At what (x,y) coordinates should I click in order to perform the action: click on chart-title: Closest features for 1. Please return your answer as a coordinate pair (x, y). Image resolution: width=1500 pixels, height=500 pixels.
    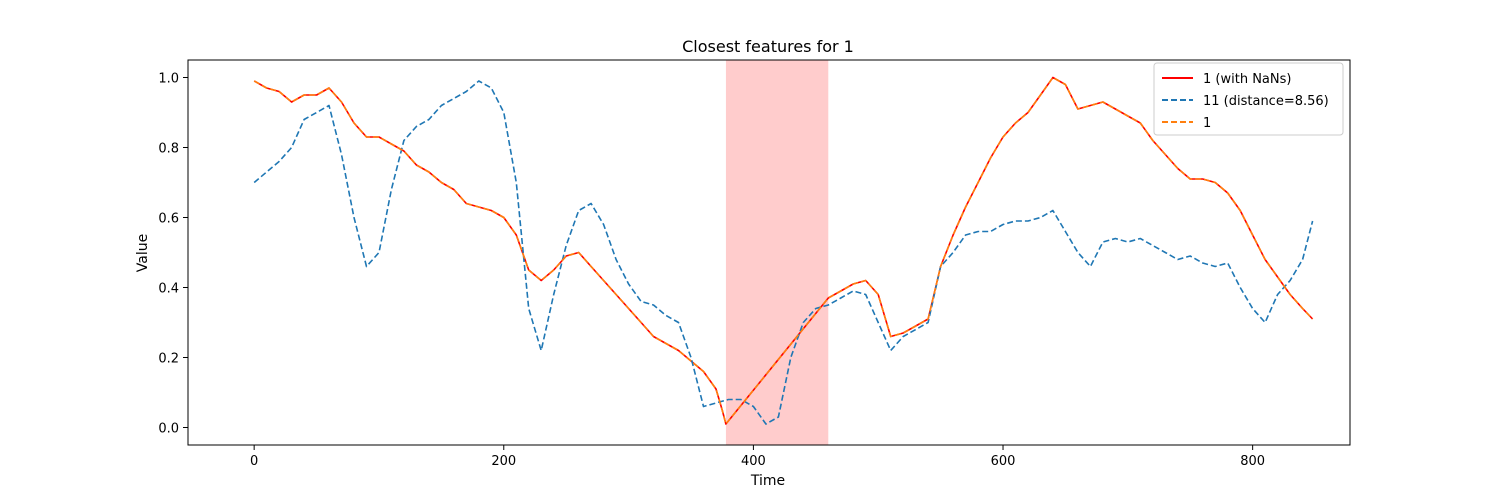
    Looking at the image, I should click on (768, 46).